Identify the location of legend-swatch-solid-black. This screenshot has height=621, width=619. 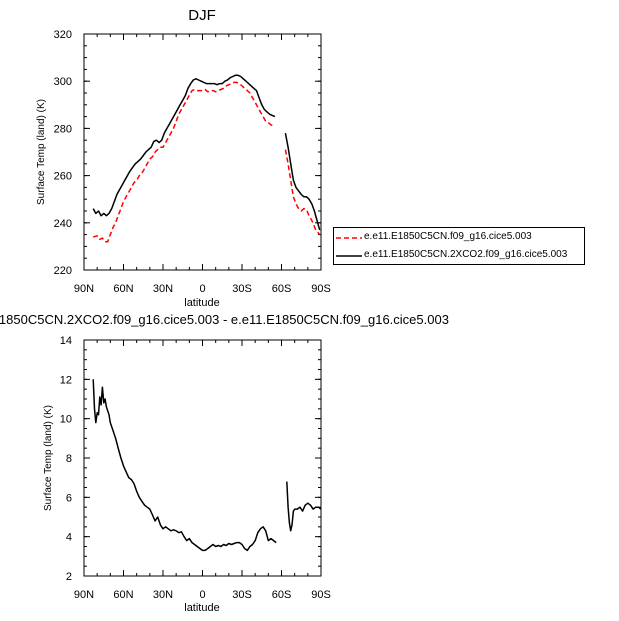
(349, 256).